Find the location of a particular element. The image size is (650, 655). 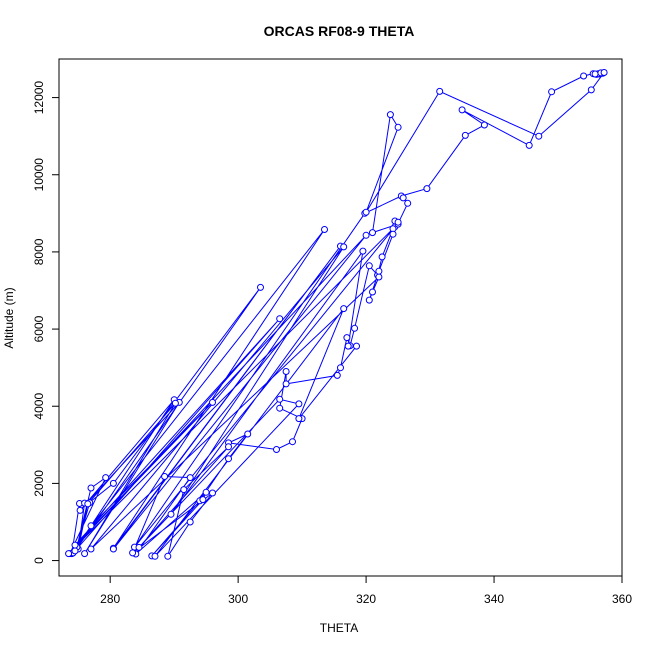

chart-title: ORCAS RF08-9 THETA is located at coordinates (339, 31).